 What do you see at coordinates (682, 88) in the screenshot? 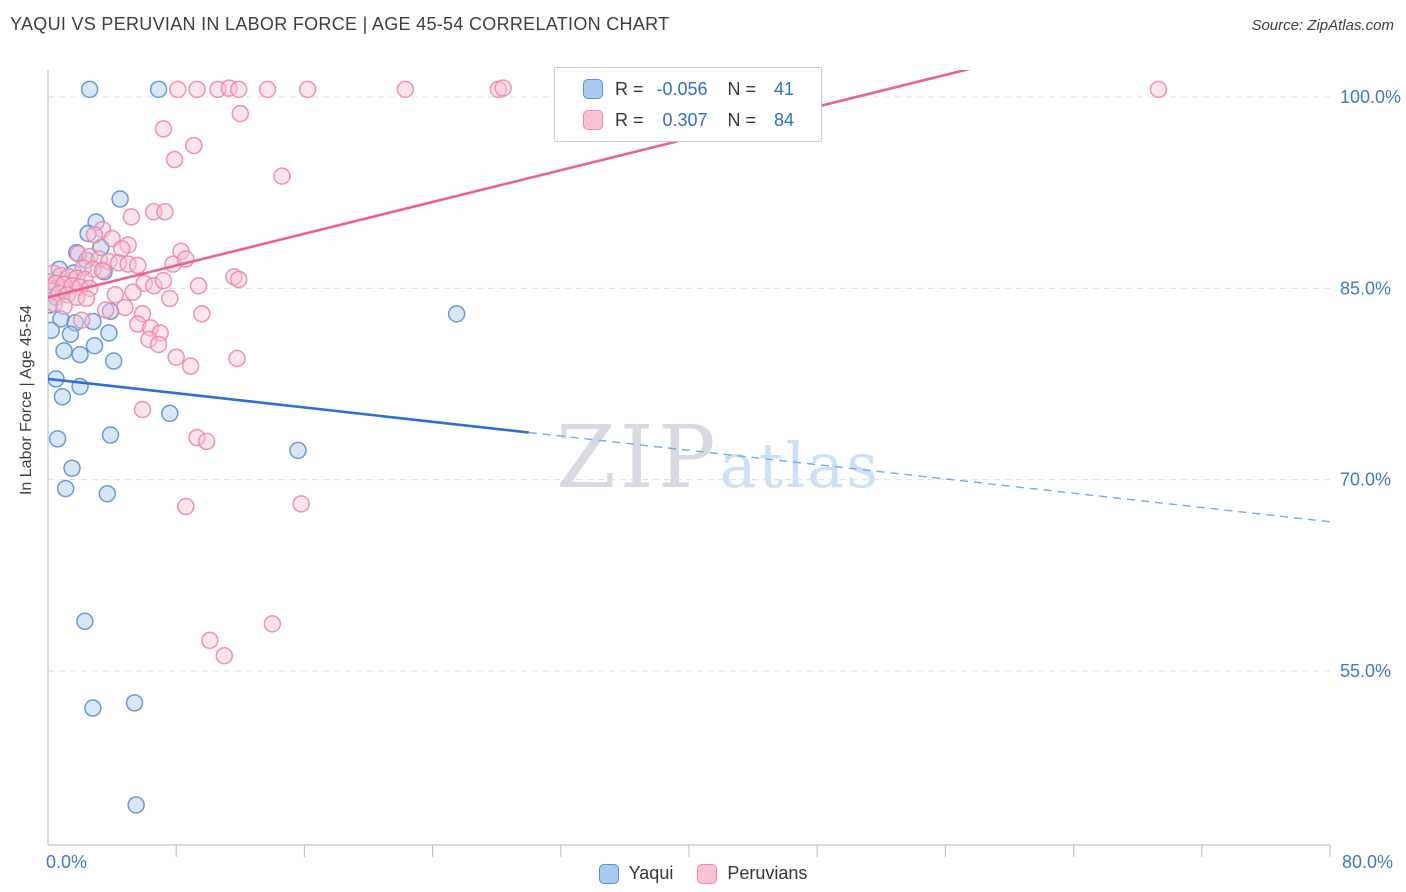
I see `r-value-yaqui: -0.056` at bounding box center [682, 88].